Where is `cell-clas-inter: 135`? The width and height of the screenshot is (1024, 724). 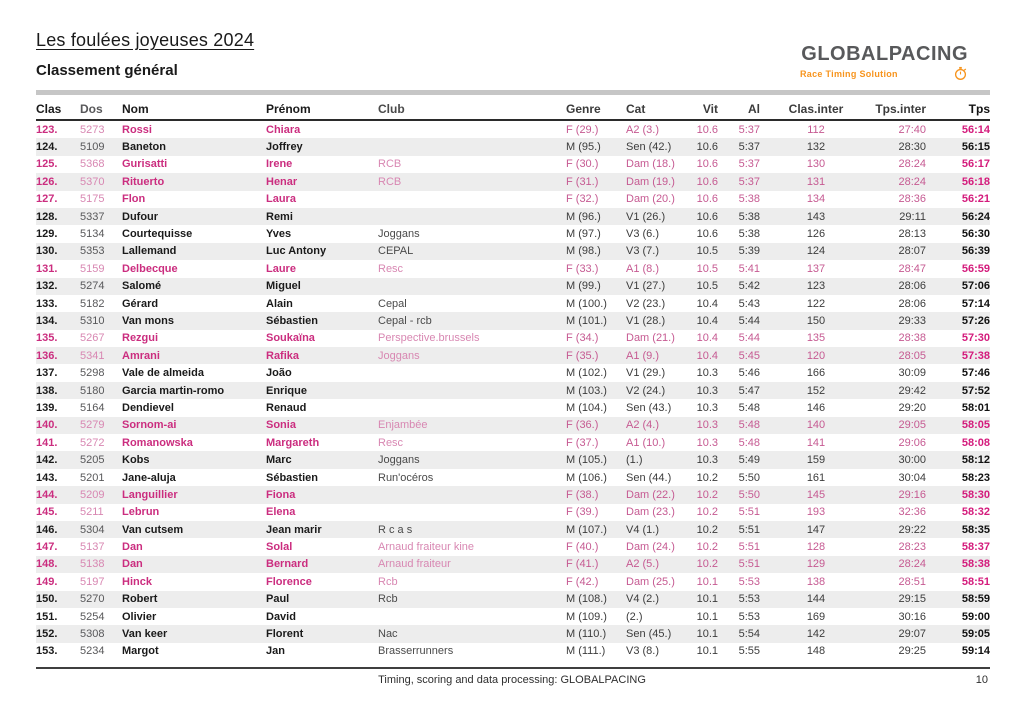
cell-clas-inter: 135 is located at coordinates (816, 338).